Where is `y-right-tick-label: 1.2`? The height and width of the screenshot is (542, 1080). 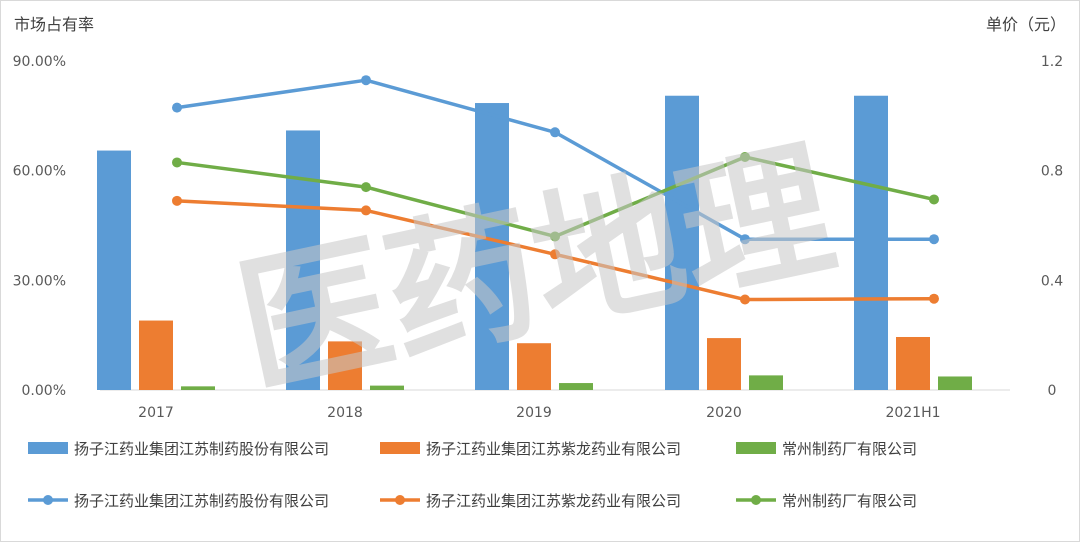 y-right-tick-label: 1.2 is located at coordinates (1052, 62).